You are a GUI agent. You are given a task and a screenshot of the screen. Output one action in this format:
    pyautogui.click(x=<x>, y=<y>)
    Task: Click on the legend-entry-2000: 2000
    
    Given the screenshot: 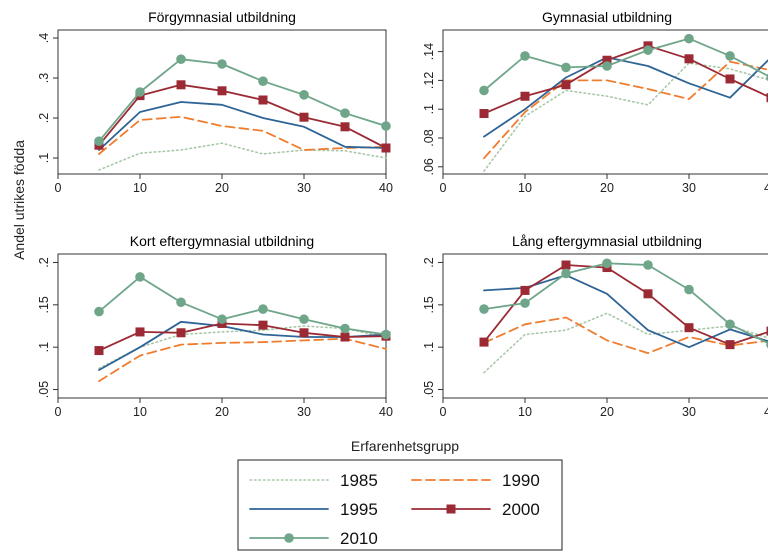 What is the action you would take?
    pyautogui.click(x=475, y=509)
    